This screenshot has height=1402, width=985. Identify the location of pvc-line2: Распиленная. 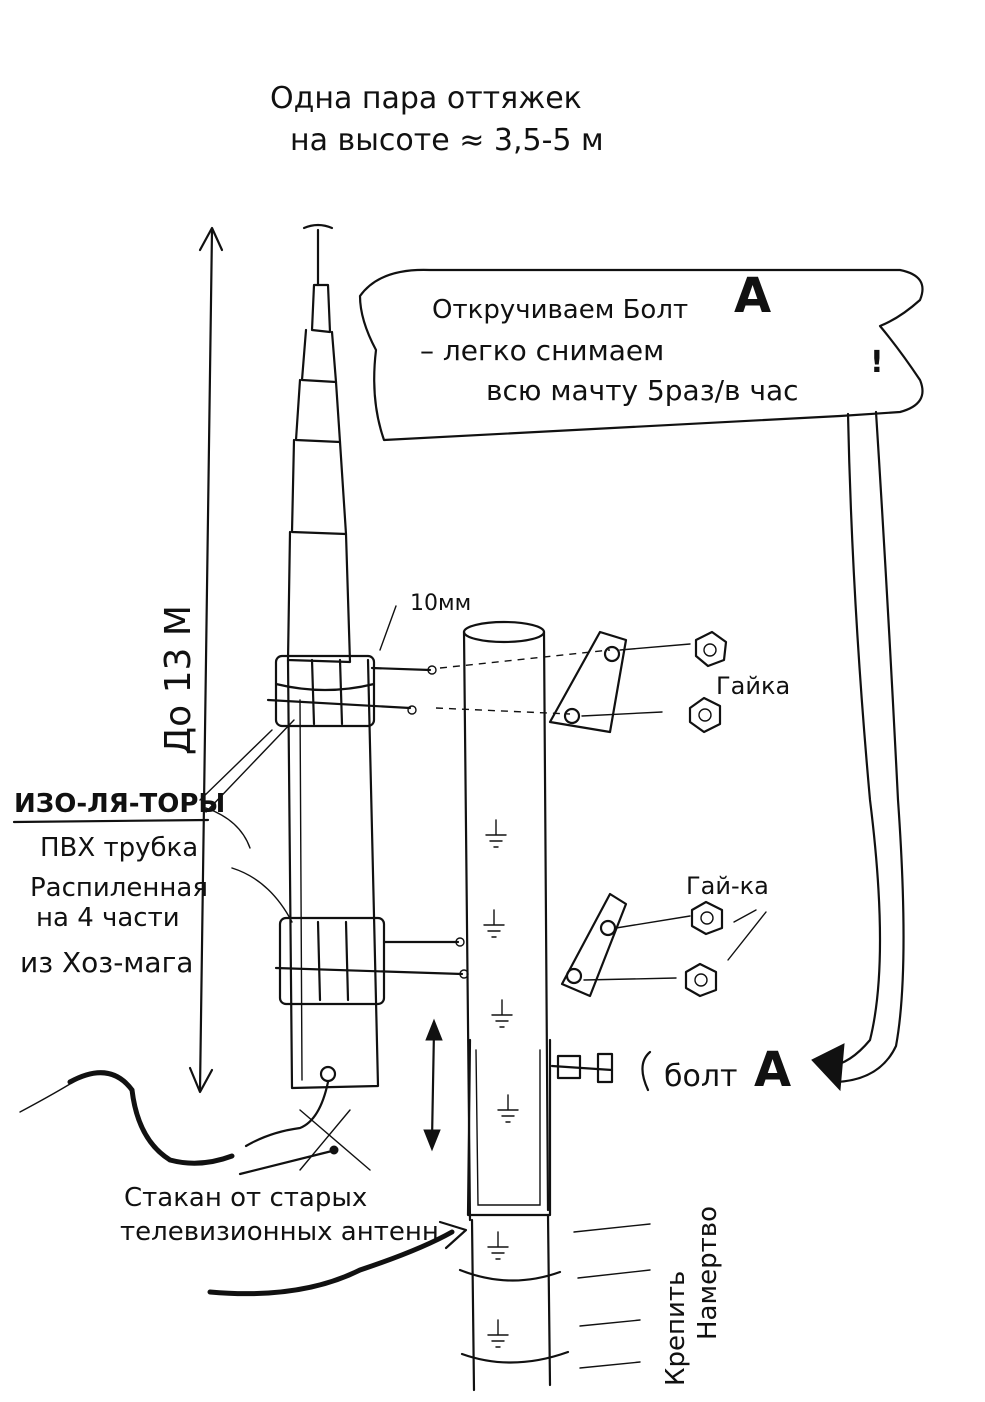
(119, 888).